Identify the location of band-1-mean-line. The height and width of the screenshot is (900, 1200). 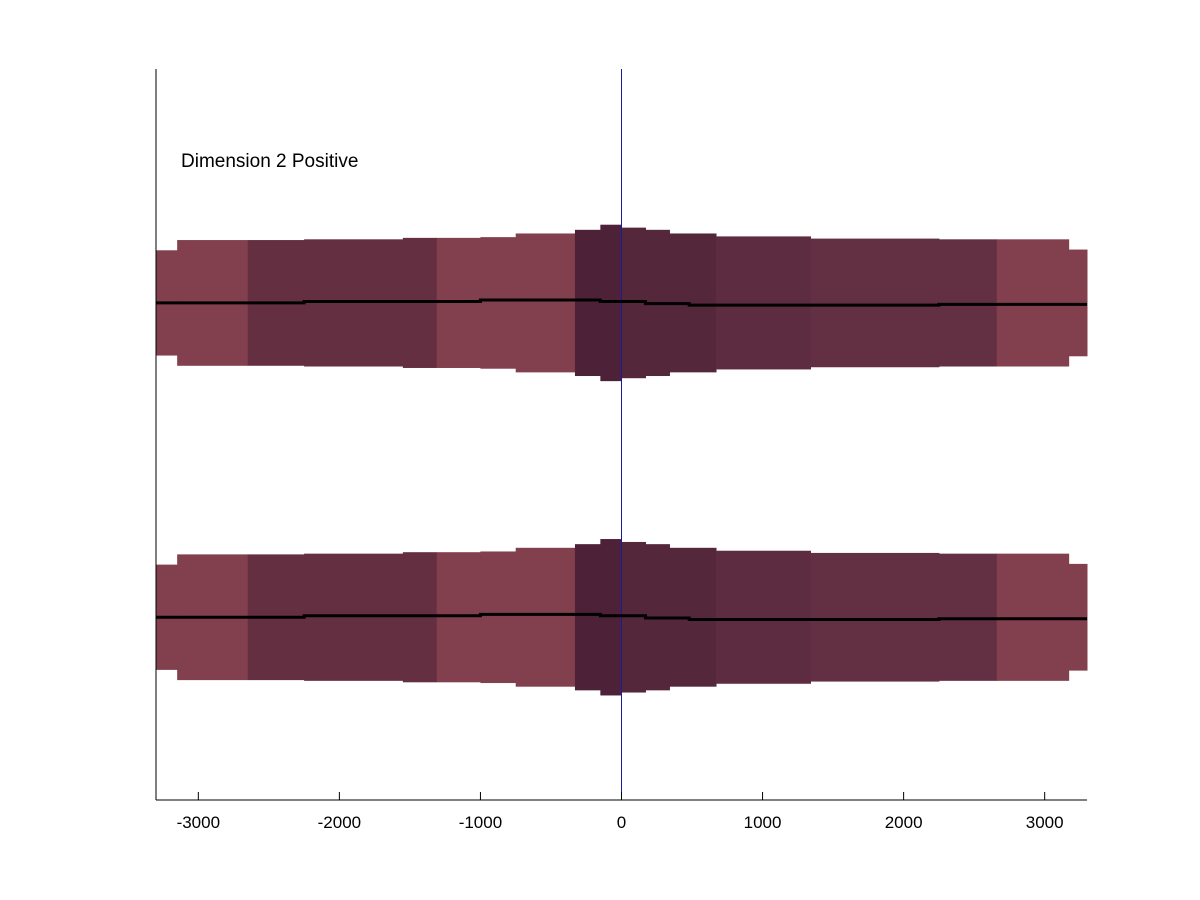
(621, 302).